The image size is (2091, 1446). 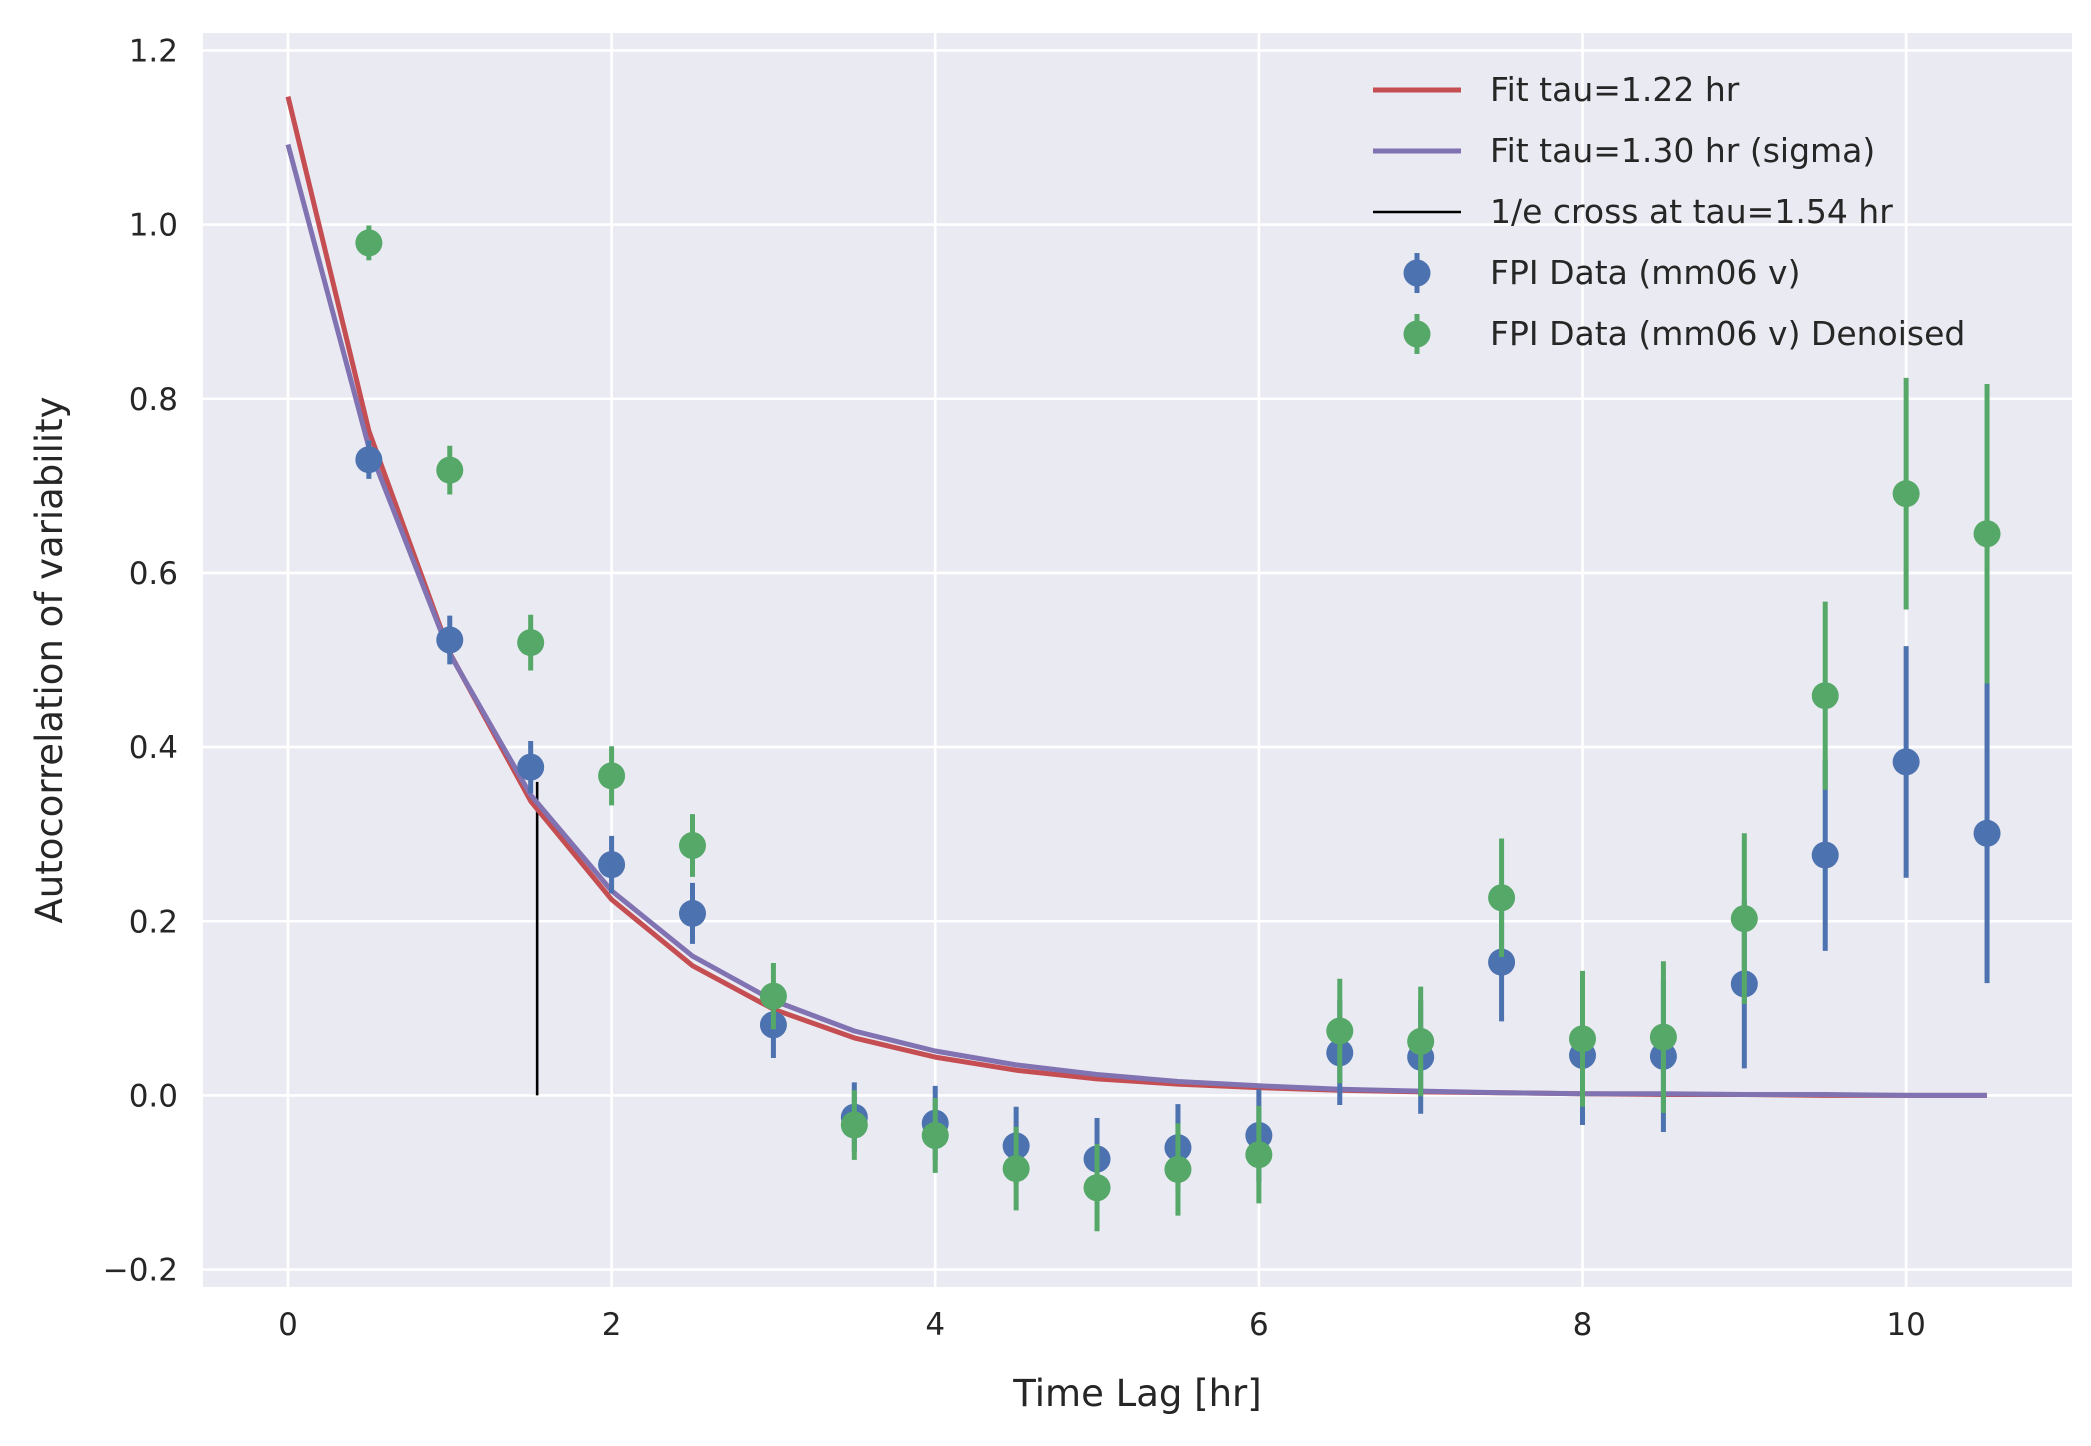 What do you see at coordinates (153, 1096) in the screenshot?
I see `y-tick-label: 0.0` at bounding box center [153, 1096].